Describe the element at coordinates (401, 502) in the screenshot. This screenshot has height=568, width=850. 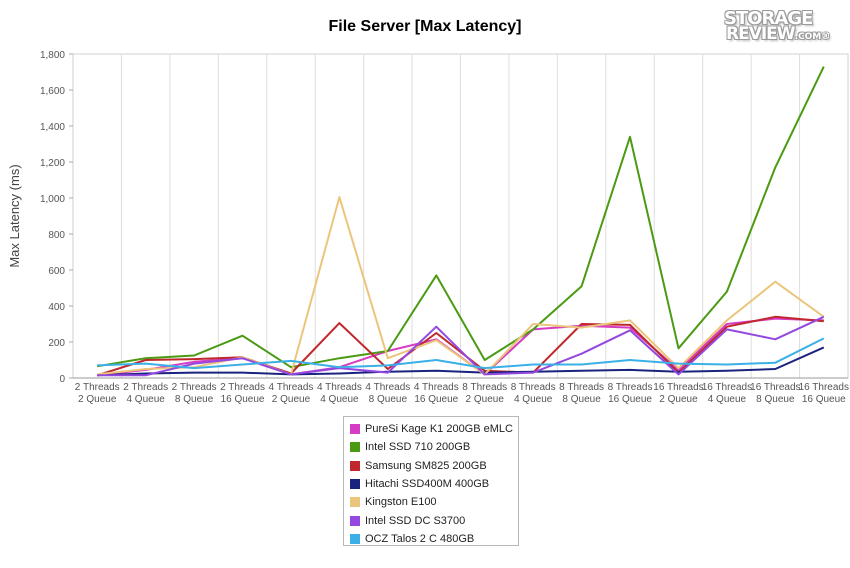
I see `legend-label: Kingston E100` at that location.